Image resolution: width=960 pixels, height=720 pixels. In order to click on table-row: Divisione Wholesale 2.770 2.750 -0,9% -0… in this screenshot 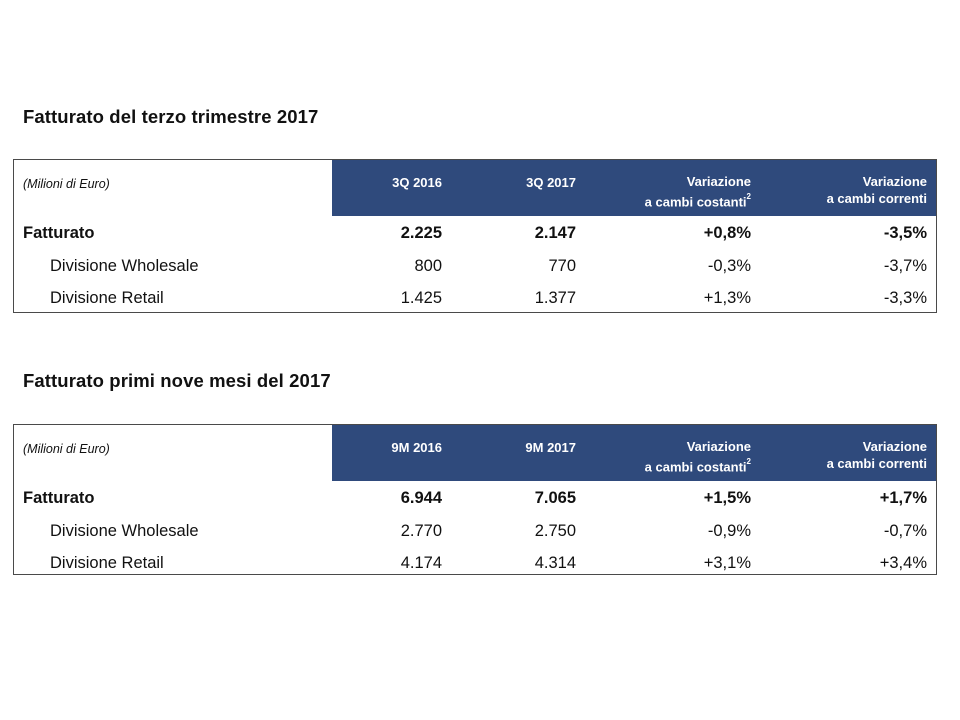, I will do `click(475, 532)`.